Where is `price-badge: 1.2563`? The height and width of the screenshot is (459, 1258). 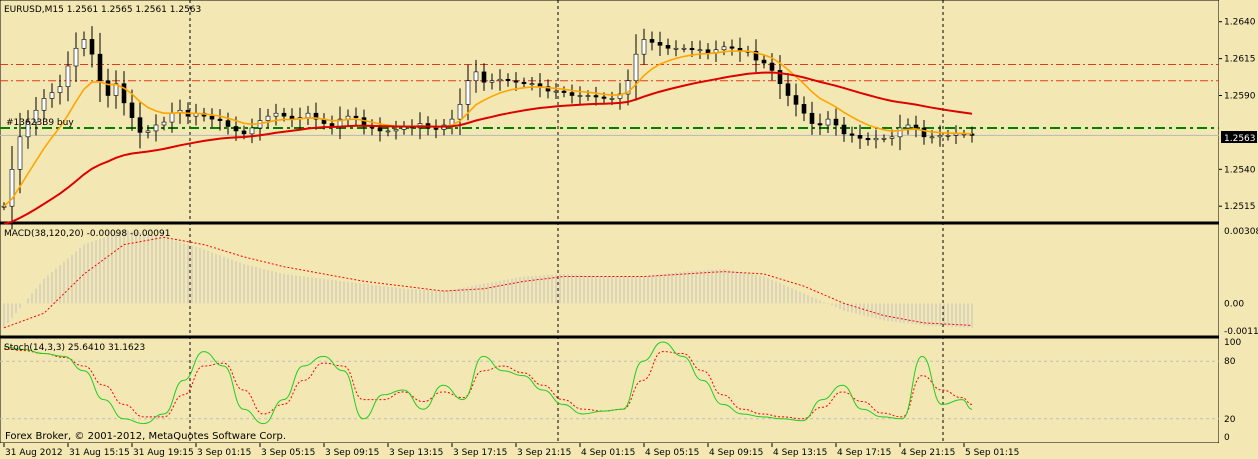 price-badge: 1.2563 is located at coordinates (1240, 139).